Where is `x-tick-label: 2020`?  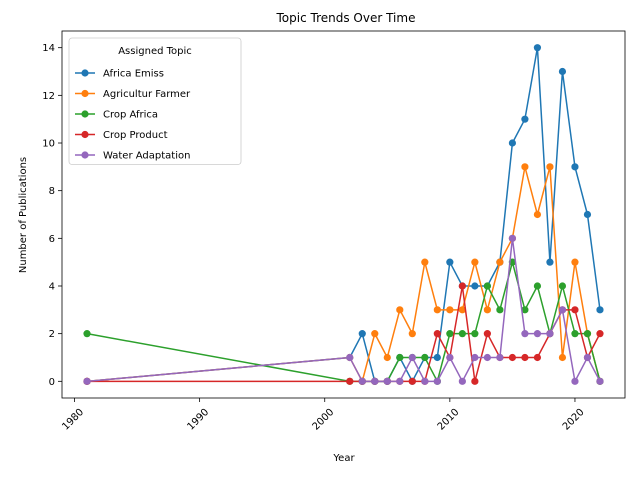
x-tick-label: 2020 is located at coordinates (574, 420).